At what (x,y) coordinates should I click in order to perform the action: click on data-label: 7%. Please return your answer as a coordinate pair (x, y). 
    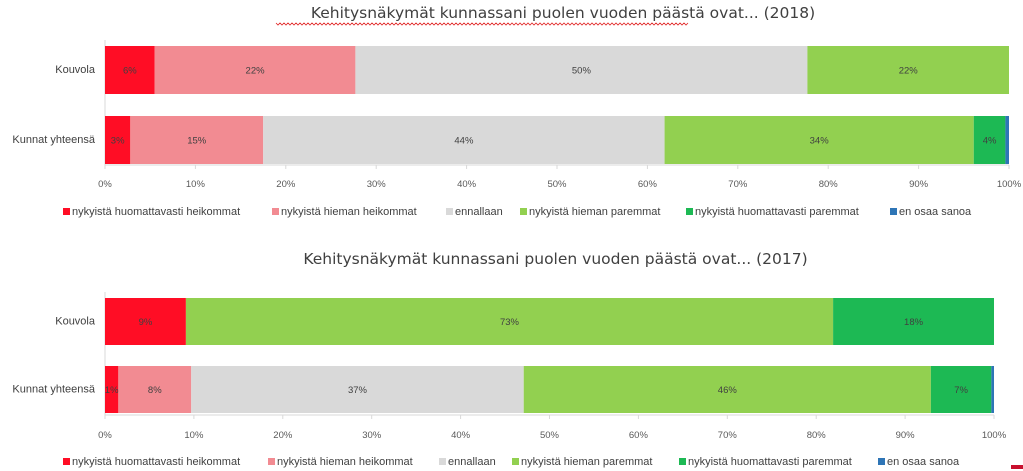
    Looking at the image, I should click on (961, 390).